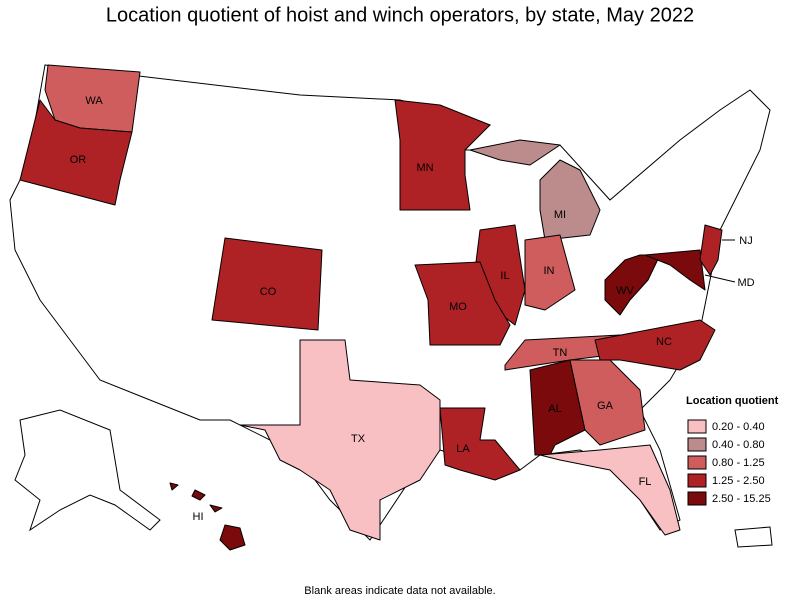 The height and width of the screenshot is (600, 800). I want to click on state-label: WA, so click(94, 101).